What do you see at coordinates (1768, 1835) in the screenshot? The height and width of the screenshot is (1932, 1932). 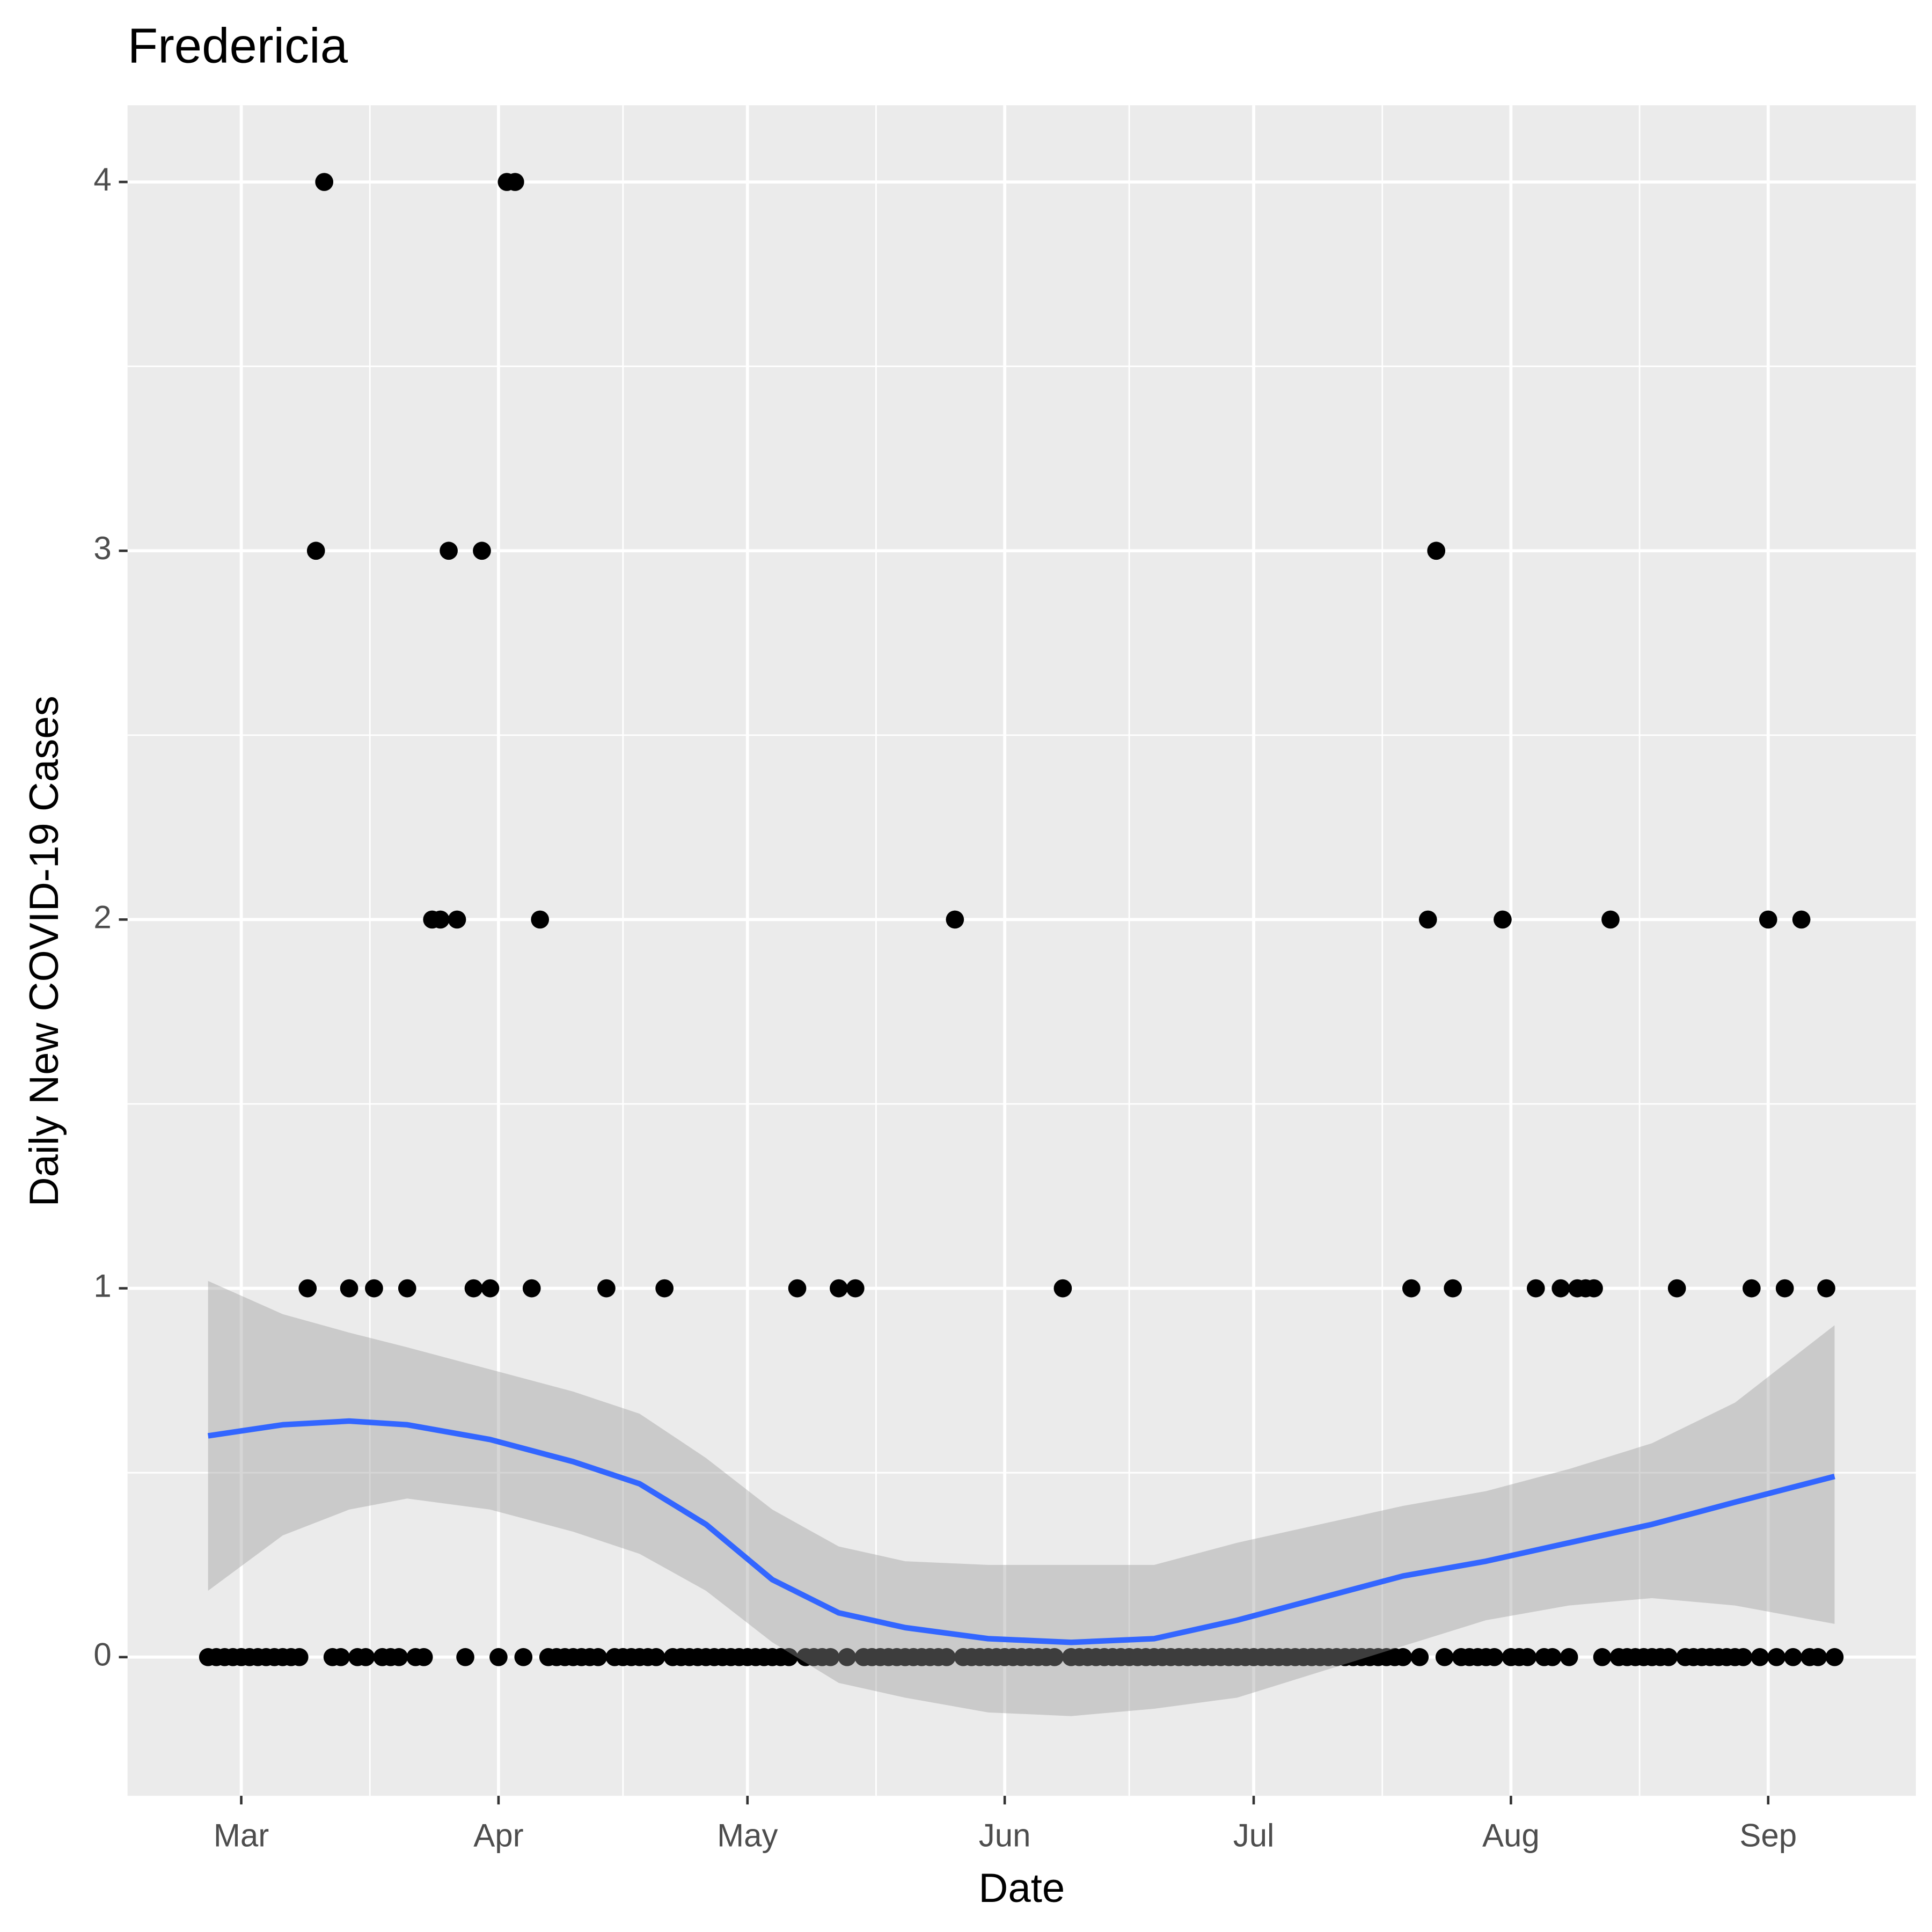 I see `x-tick-label: Sep` at bounding box center [1768, 1835].